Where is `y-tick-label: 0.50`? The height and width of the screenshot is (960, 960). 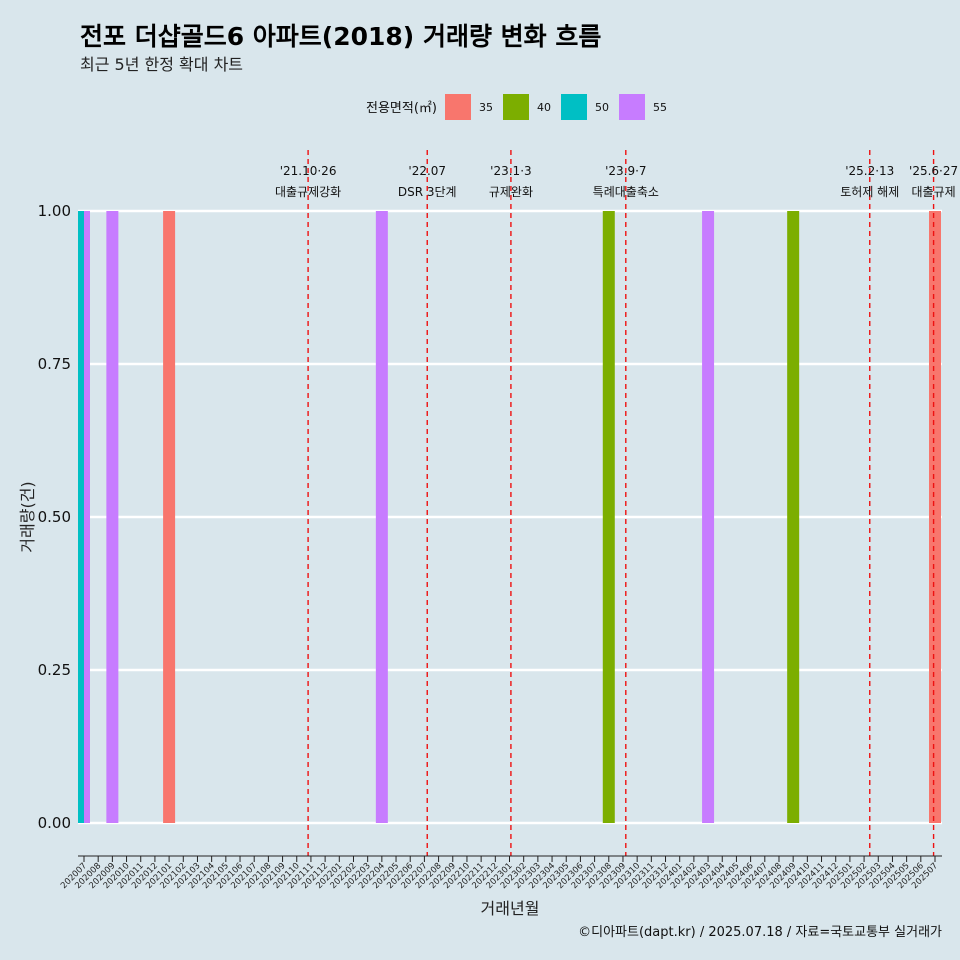
y-tick-label: 0.50 is located at coordinates (54, 517).